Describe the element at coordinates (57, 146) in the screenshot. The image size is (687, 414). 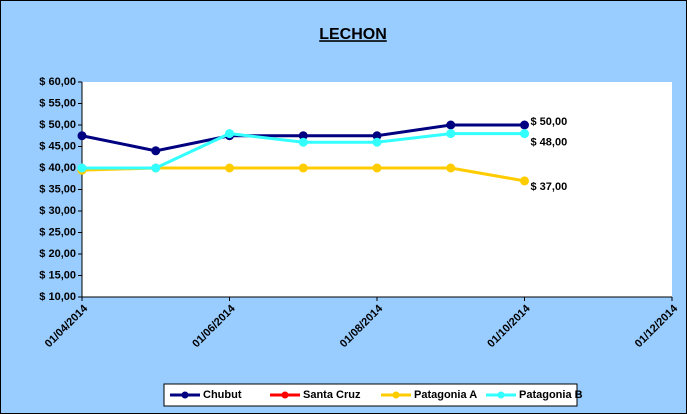
I see `y-tick-label: $ 45,00` at that location.